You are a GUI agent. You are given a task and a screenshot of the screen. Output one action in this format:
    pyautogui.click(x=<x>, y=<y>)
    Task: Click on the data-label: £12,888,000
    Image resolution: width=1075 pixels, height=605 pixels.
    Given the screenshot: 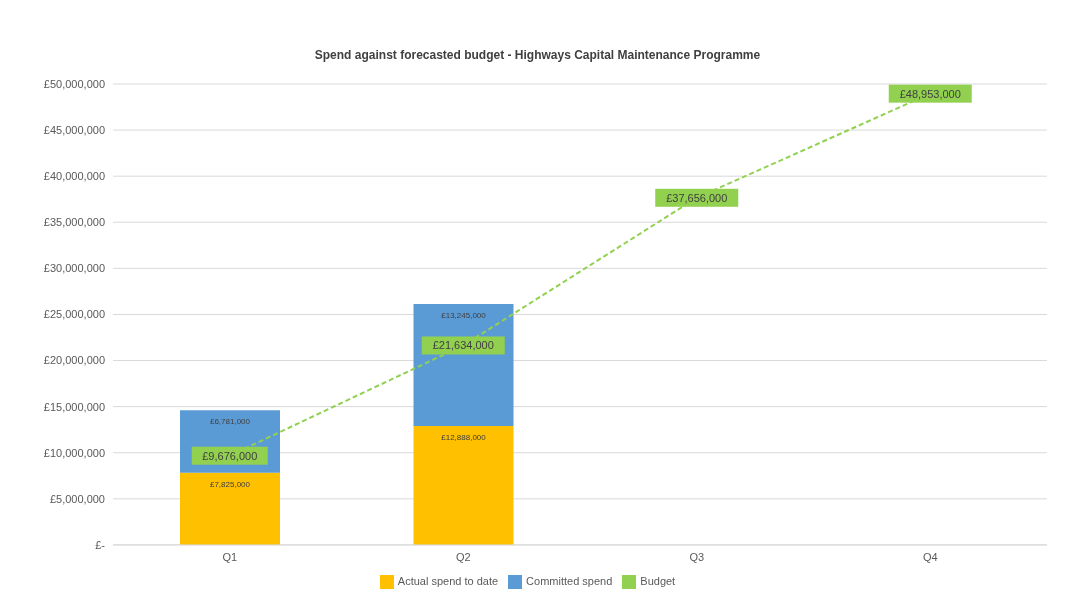 What is the action you would take?
    pyautogui.click(x=464, y=438)
    